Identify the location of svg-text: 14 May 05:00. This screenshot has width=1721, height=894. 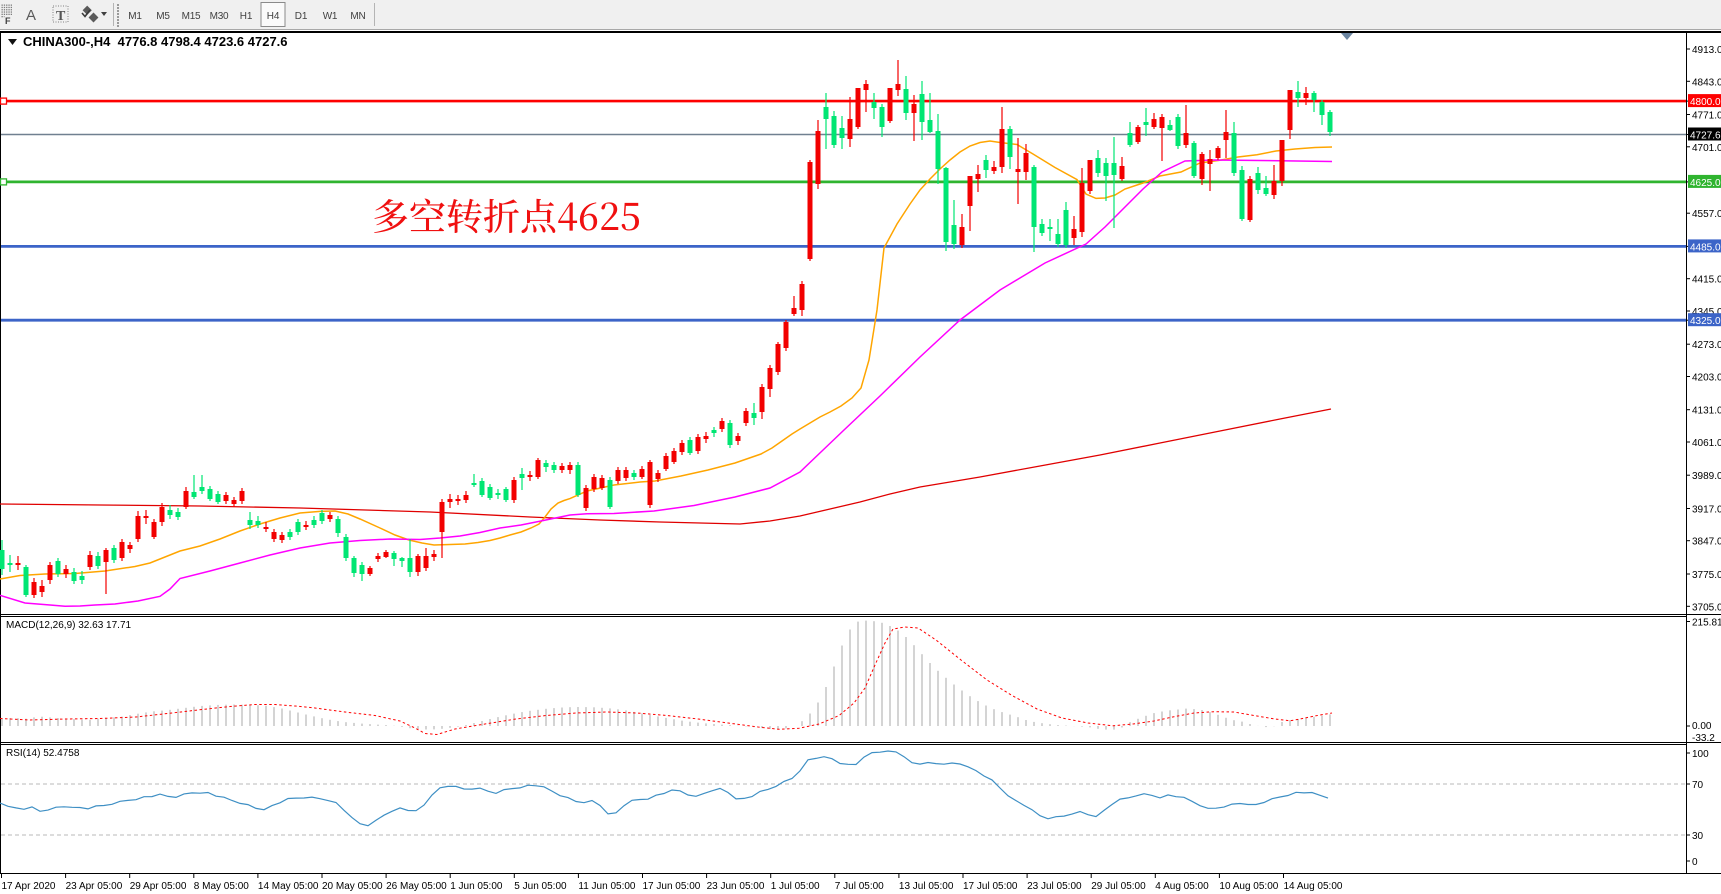
(288, 886).